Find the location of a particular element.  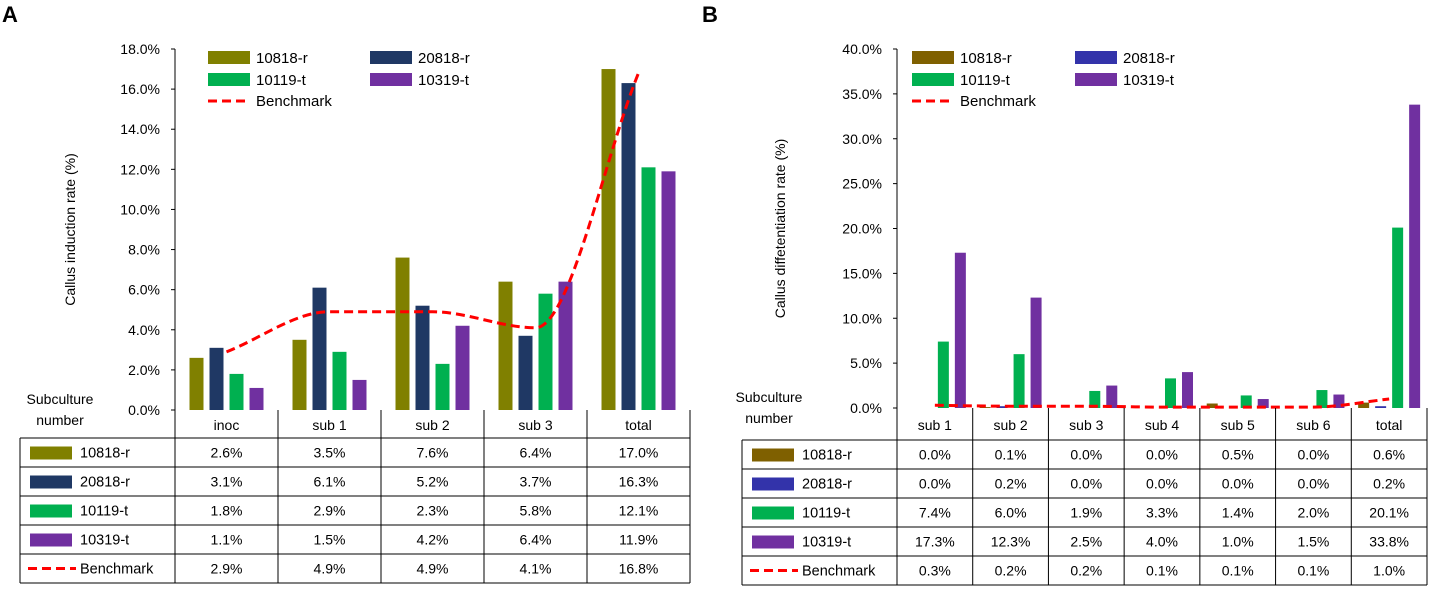

table-cell: 2.3% is located at coordinates (433, 511).